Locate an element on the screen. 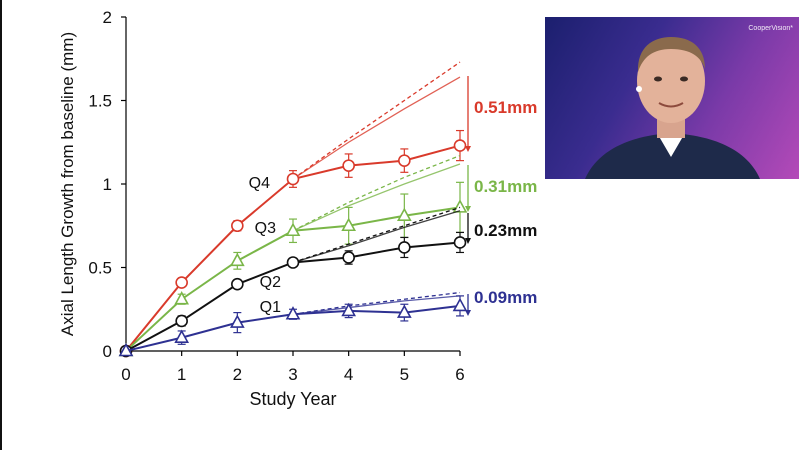 The image size is (800, 450). presenter-video-feed: CooperVision* is located at coordinates (672, 98).